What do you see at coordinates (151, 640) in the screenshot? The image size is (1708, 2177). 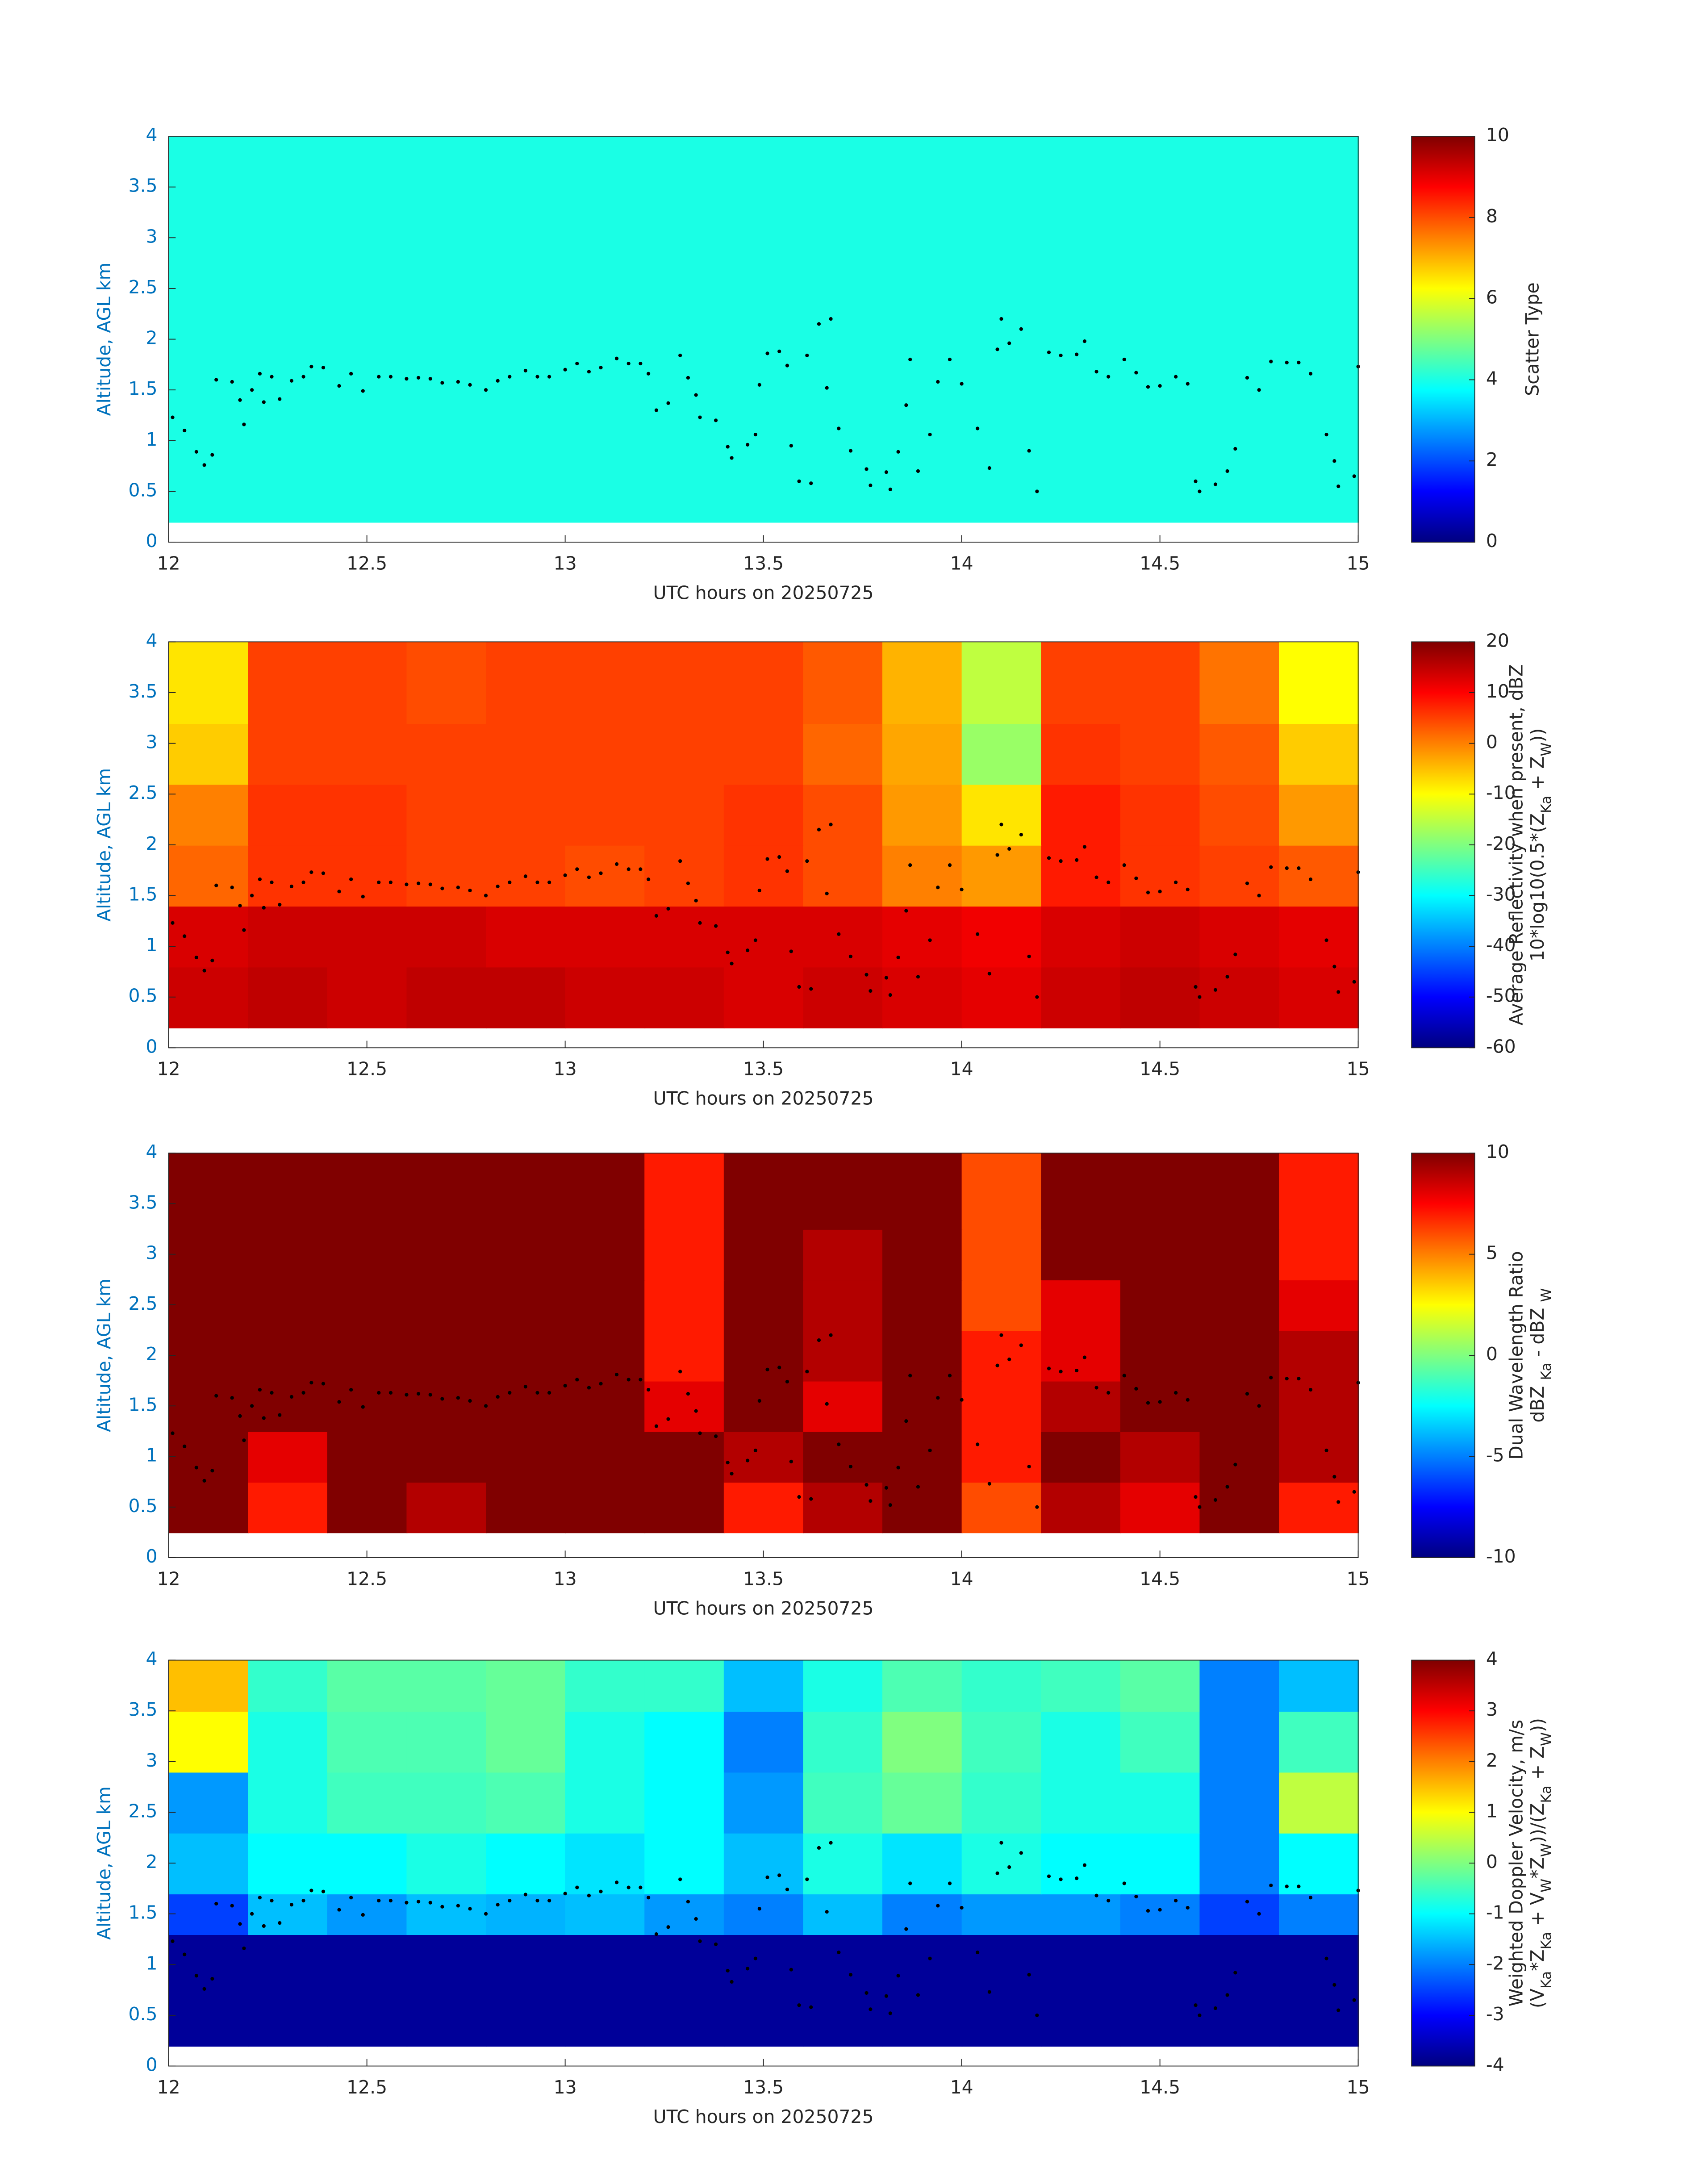 I see `y-tick-label: 4` at bounding box center [151, 640].